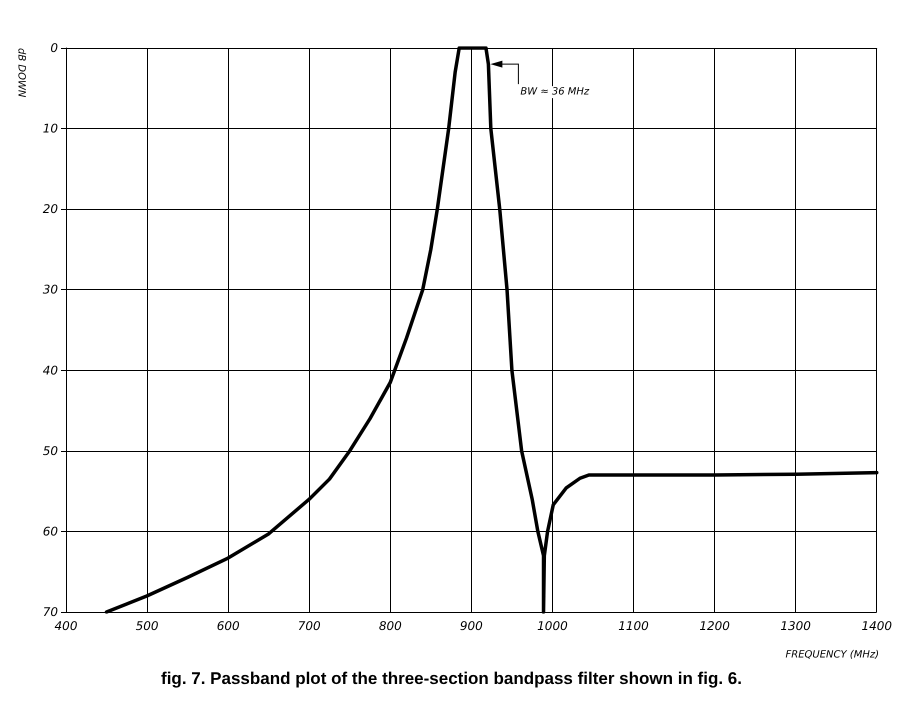 This screenshot has width=903, height=720. I want to click on y-tick-label: 10, so click(50, 129).